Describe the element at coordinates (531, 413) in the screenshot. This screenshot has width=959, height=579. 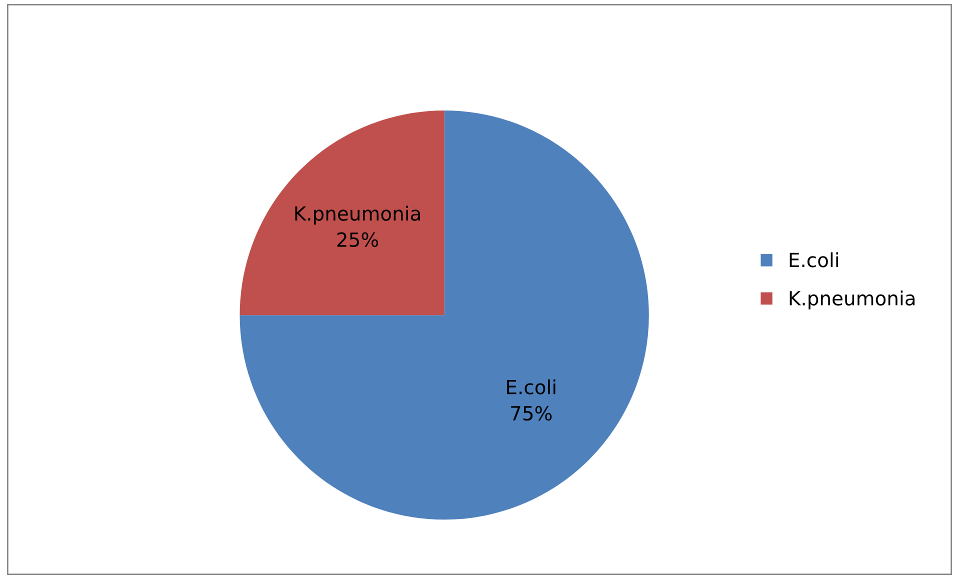
I see `data-label: 75%` at that location.